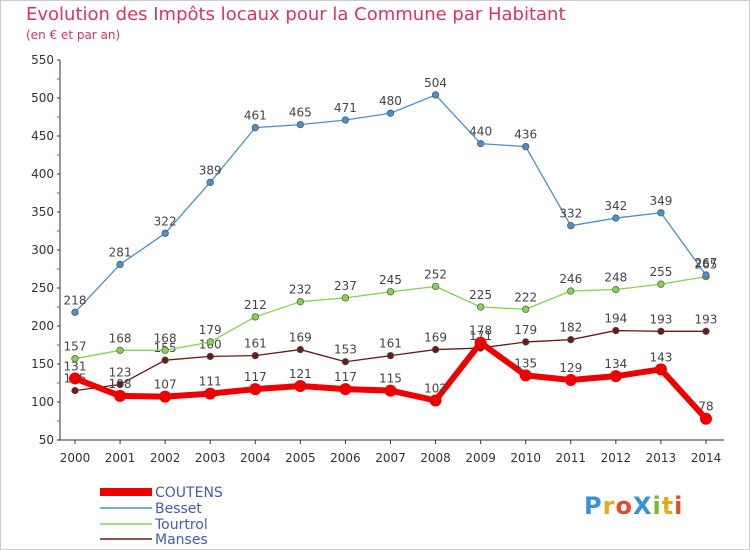 Image resolution: width=750 pixels, height=550 pixels. I want to click on data-label: 322, so click(165, 221).